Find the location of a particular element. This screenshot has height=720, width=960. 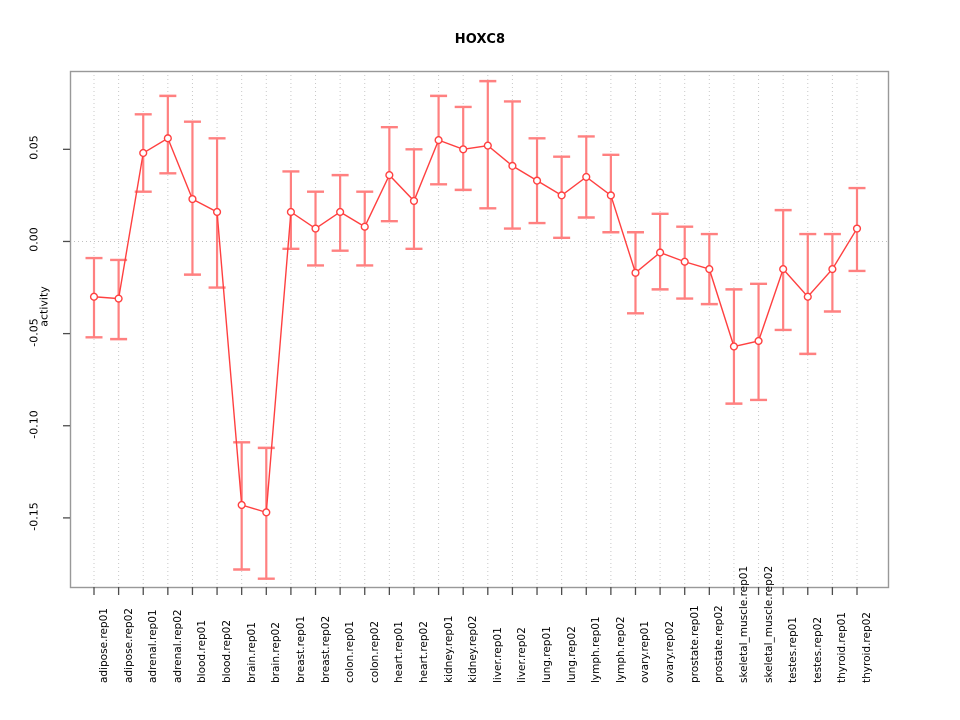

page-title: HOXC8 is located at coordinates (480, 39).